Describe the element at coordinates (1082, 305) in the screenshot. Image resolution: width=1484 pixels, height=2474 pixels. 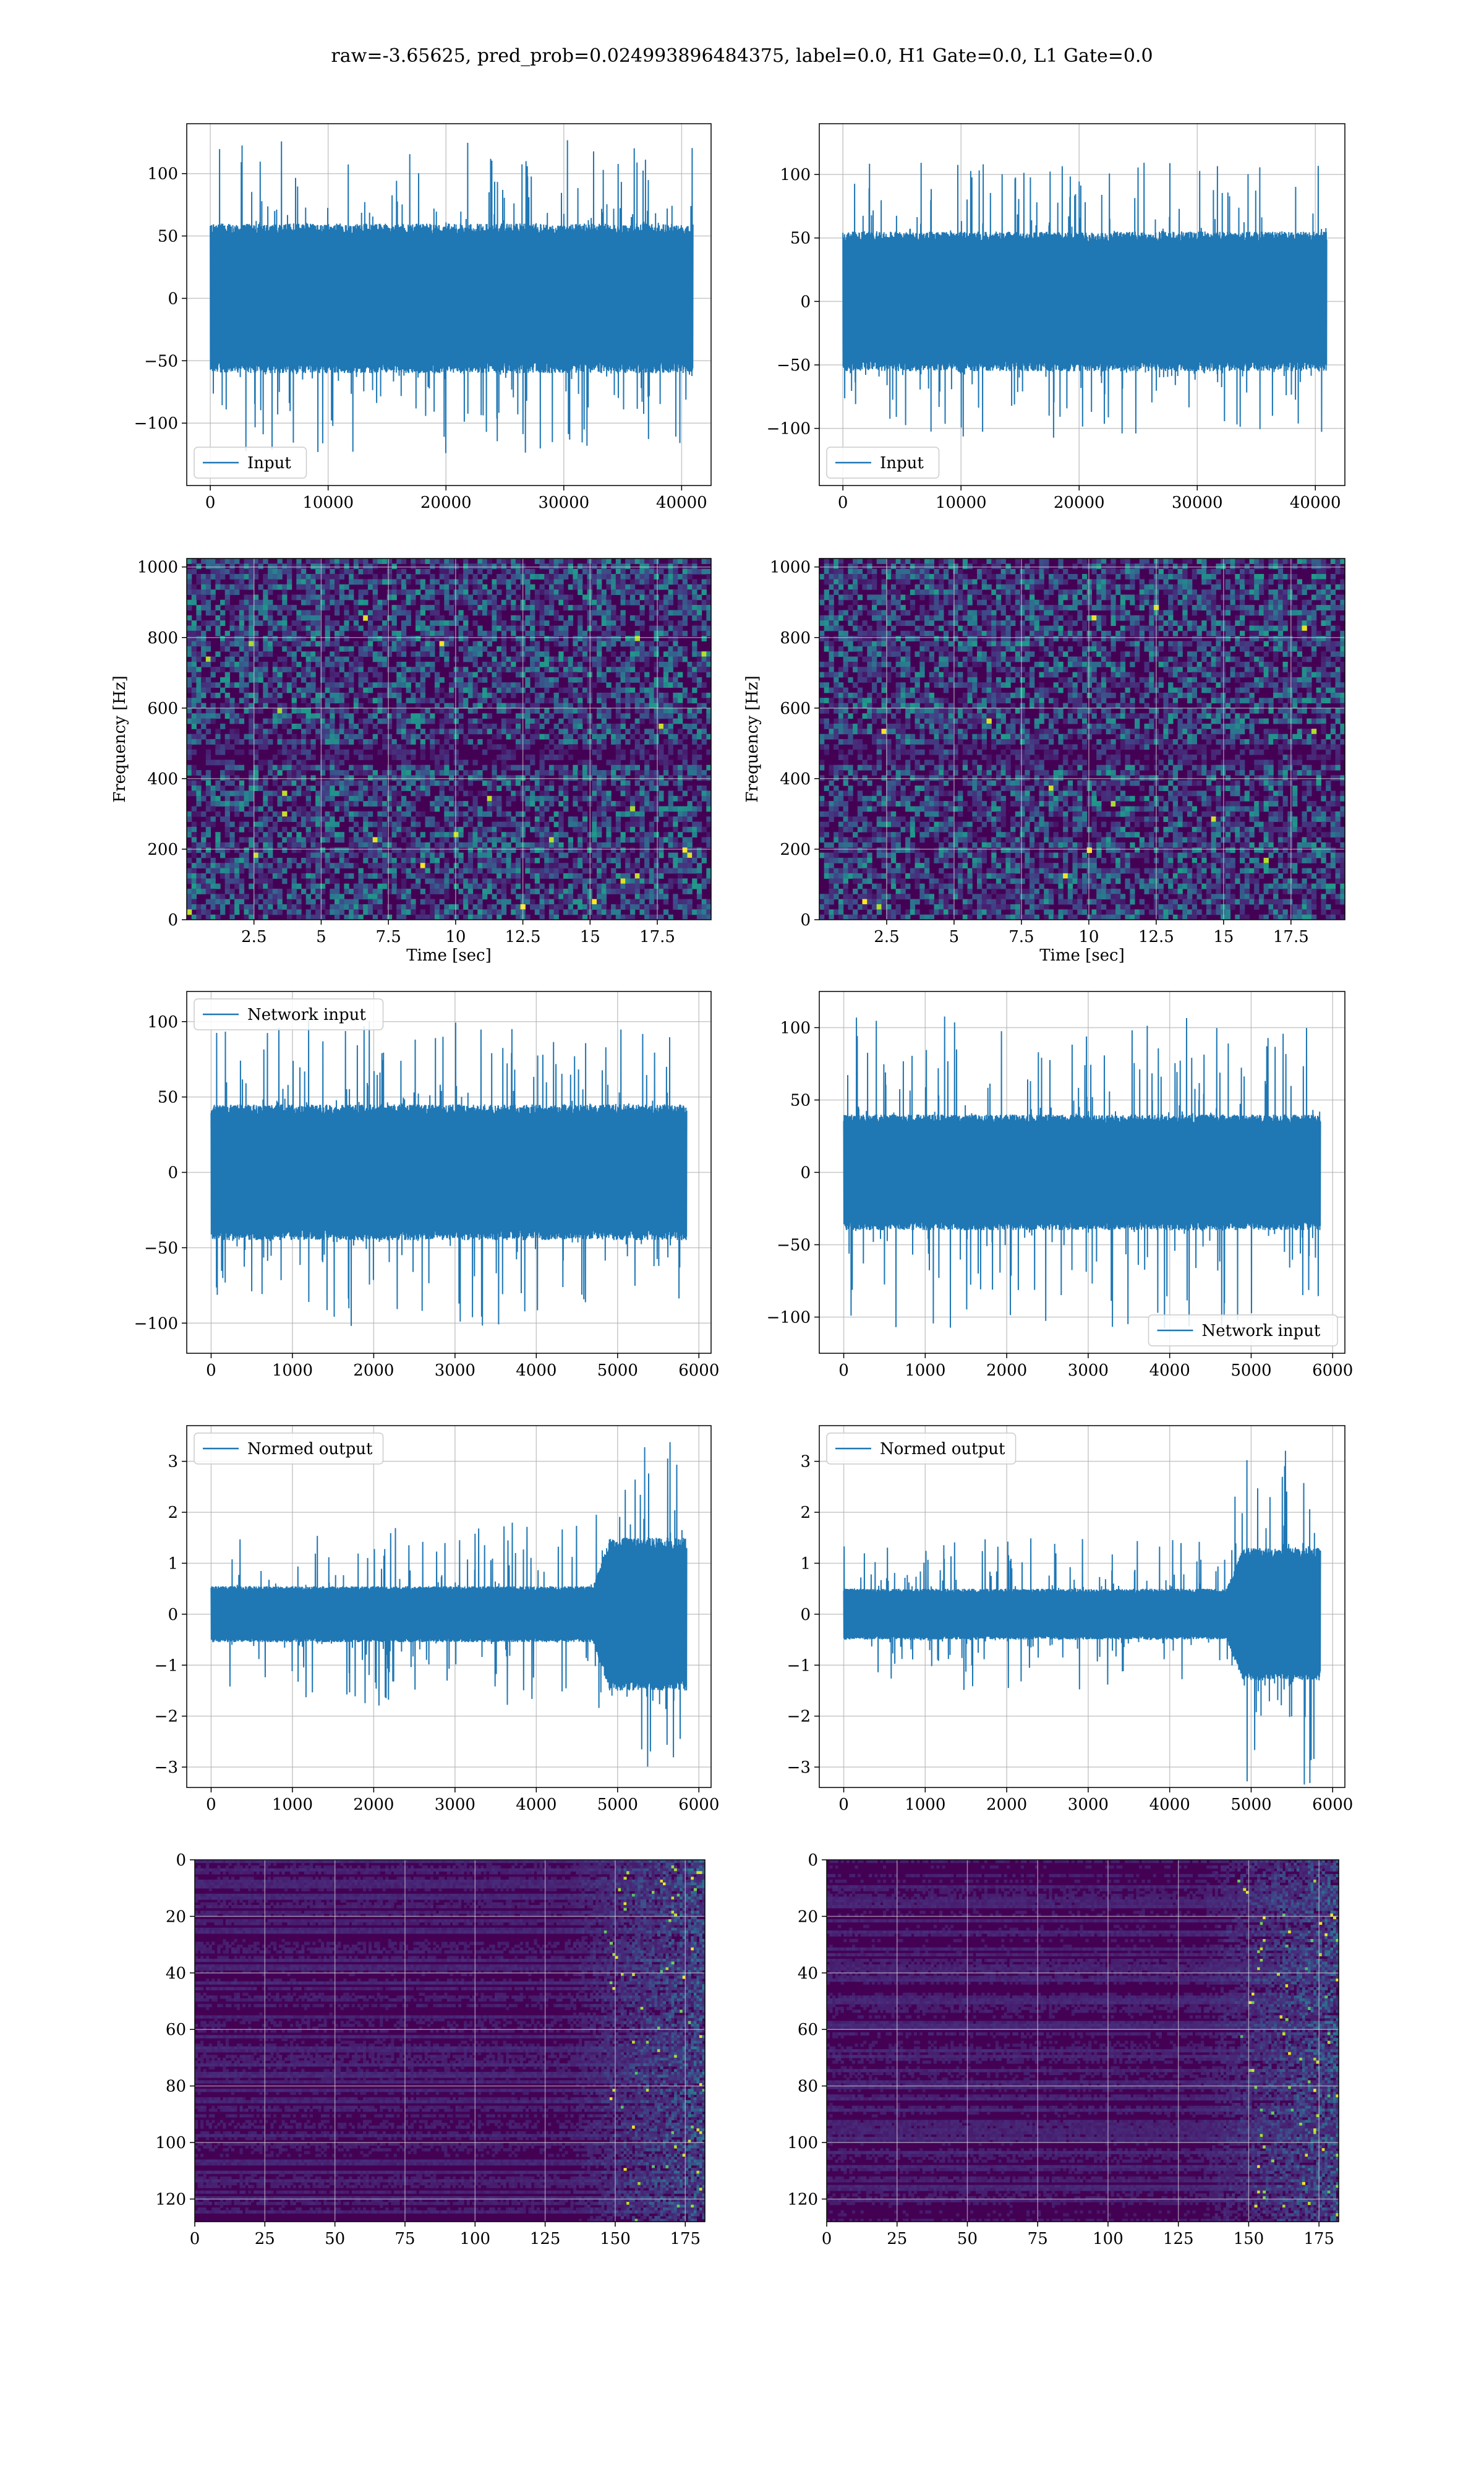
I see `plot-area-input-l1` at that location.